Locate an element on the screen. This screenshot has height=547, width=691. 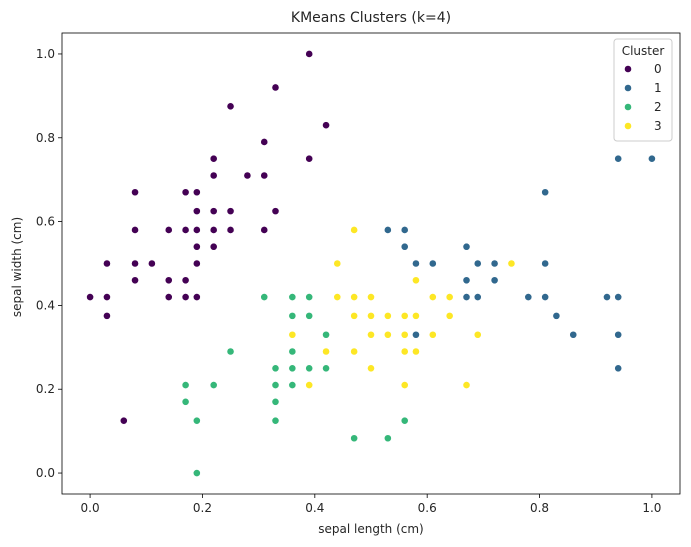
legend-entry: 1 is located at coordinates (658, 88).